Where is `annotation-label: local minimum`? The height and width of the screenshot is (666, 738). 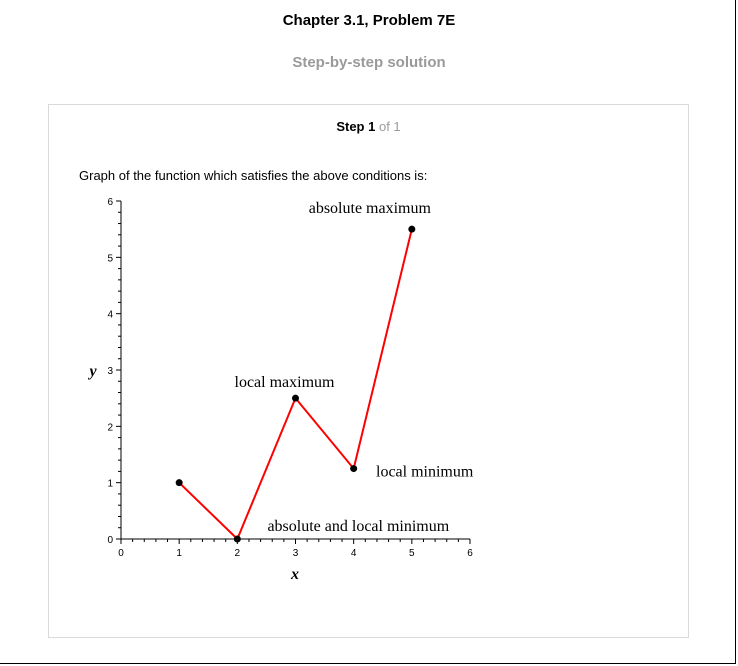
annotation-label: local minimum is located at coordinates (425, 472).